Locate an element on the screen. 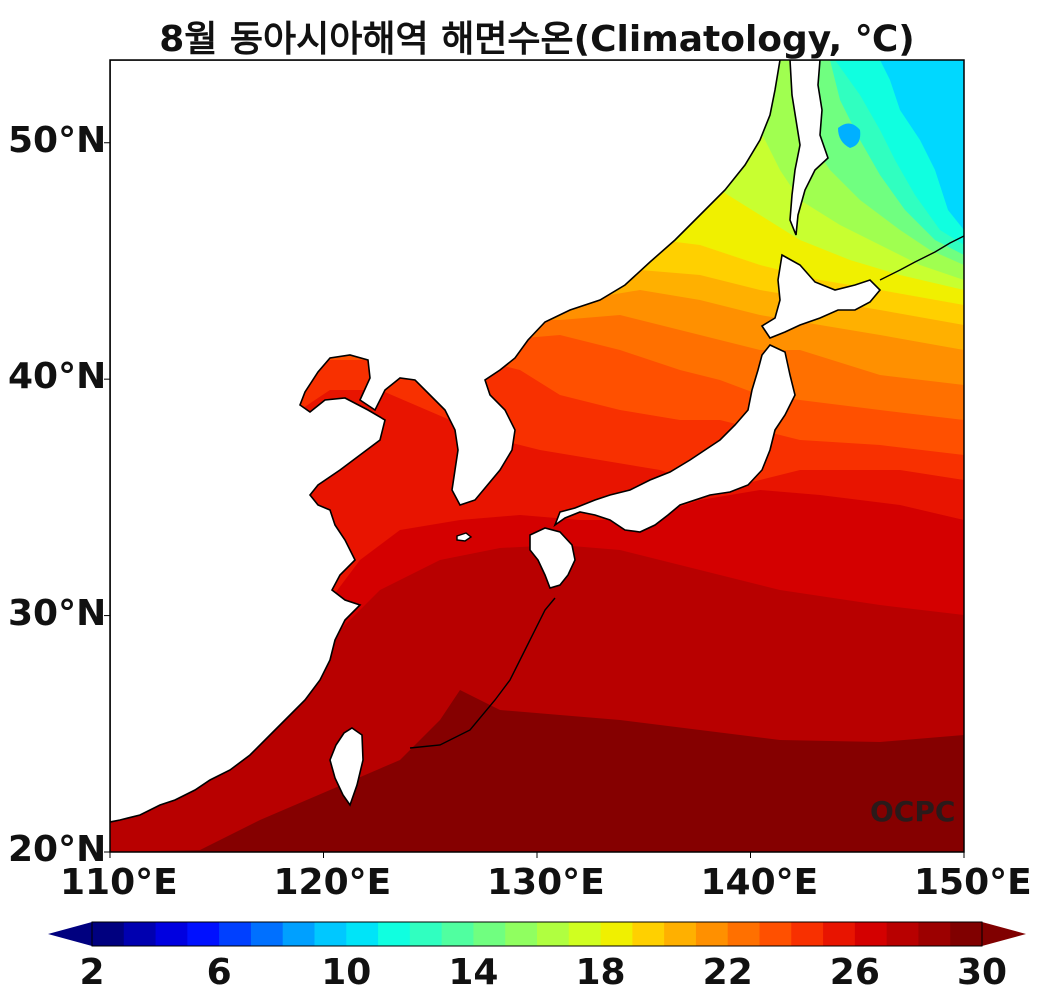 The image size is (1038, 1007). colorbar-cells is located at coordinates (537, 934).